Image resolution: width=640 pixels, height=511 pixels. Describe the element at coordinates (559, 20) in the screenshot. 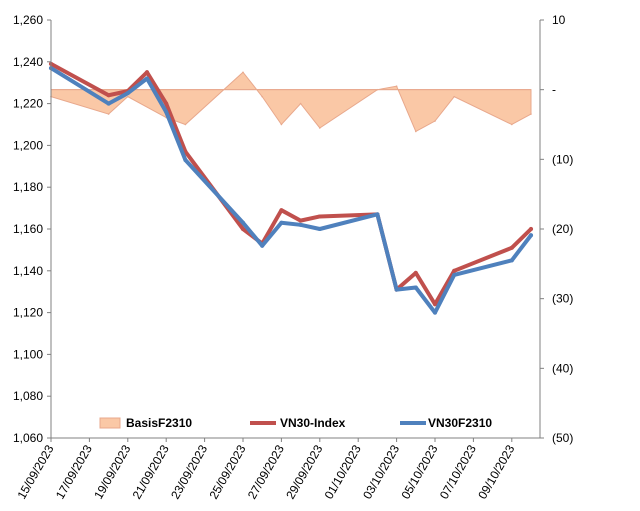

I see `right-tick-label: 10` at that location.